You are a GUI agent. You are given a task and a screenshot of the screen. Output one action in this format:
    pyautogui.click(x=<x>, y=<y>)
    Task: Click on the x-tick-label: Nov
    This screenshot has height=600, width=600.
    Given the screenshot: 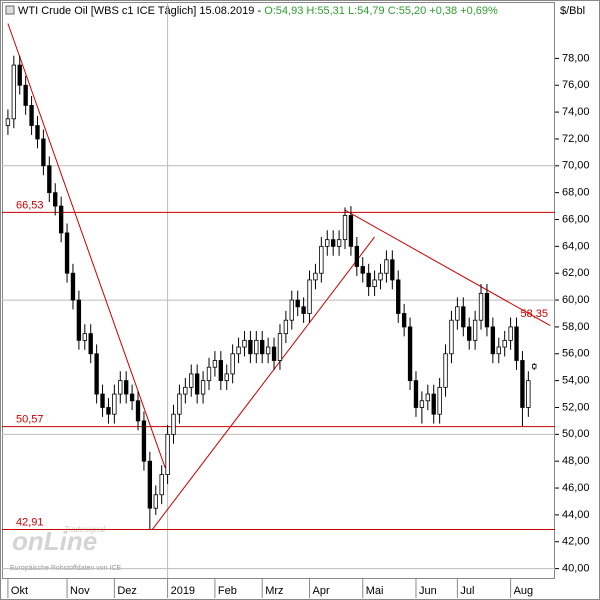 What is the action you would take?
    pyautogui.click(x=80, y=591)
    